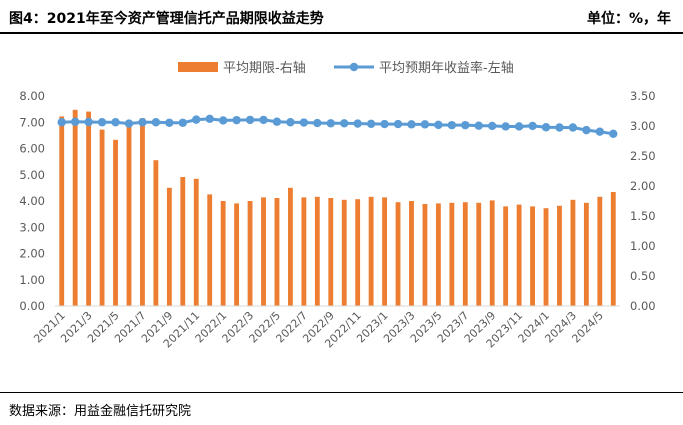 The image size is (683, 425). What do you see at coordinates (354, 67) in the screenshot?
I see `legend-marker-line` at bounding box center [354, 67].